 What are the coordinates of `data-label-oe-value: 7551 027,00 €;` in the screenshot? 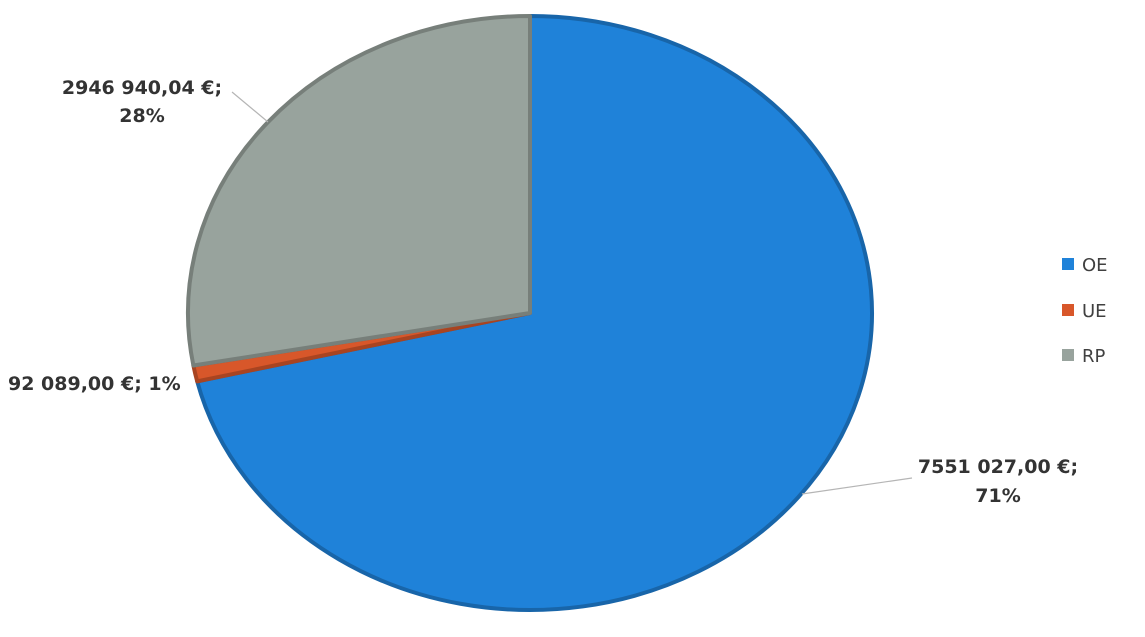 It's located at (998, 467).